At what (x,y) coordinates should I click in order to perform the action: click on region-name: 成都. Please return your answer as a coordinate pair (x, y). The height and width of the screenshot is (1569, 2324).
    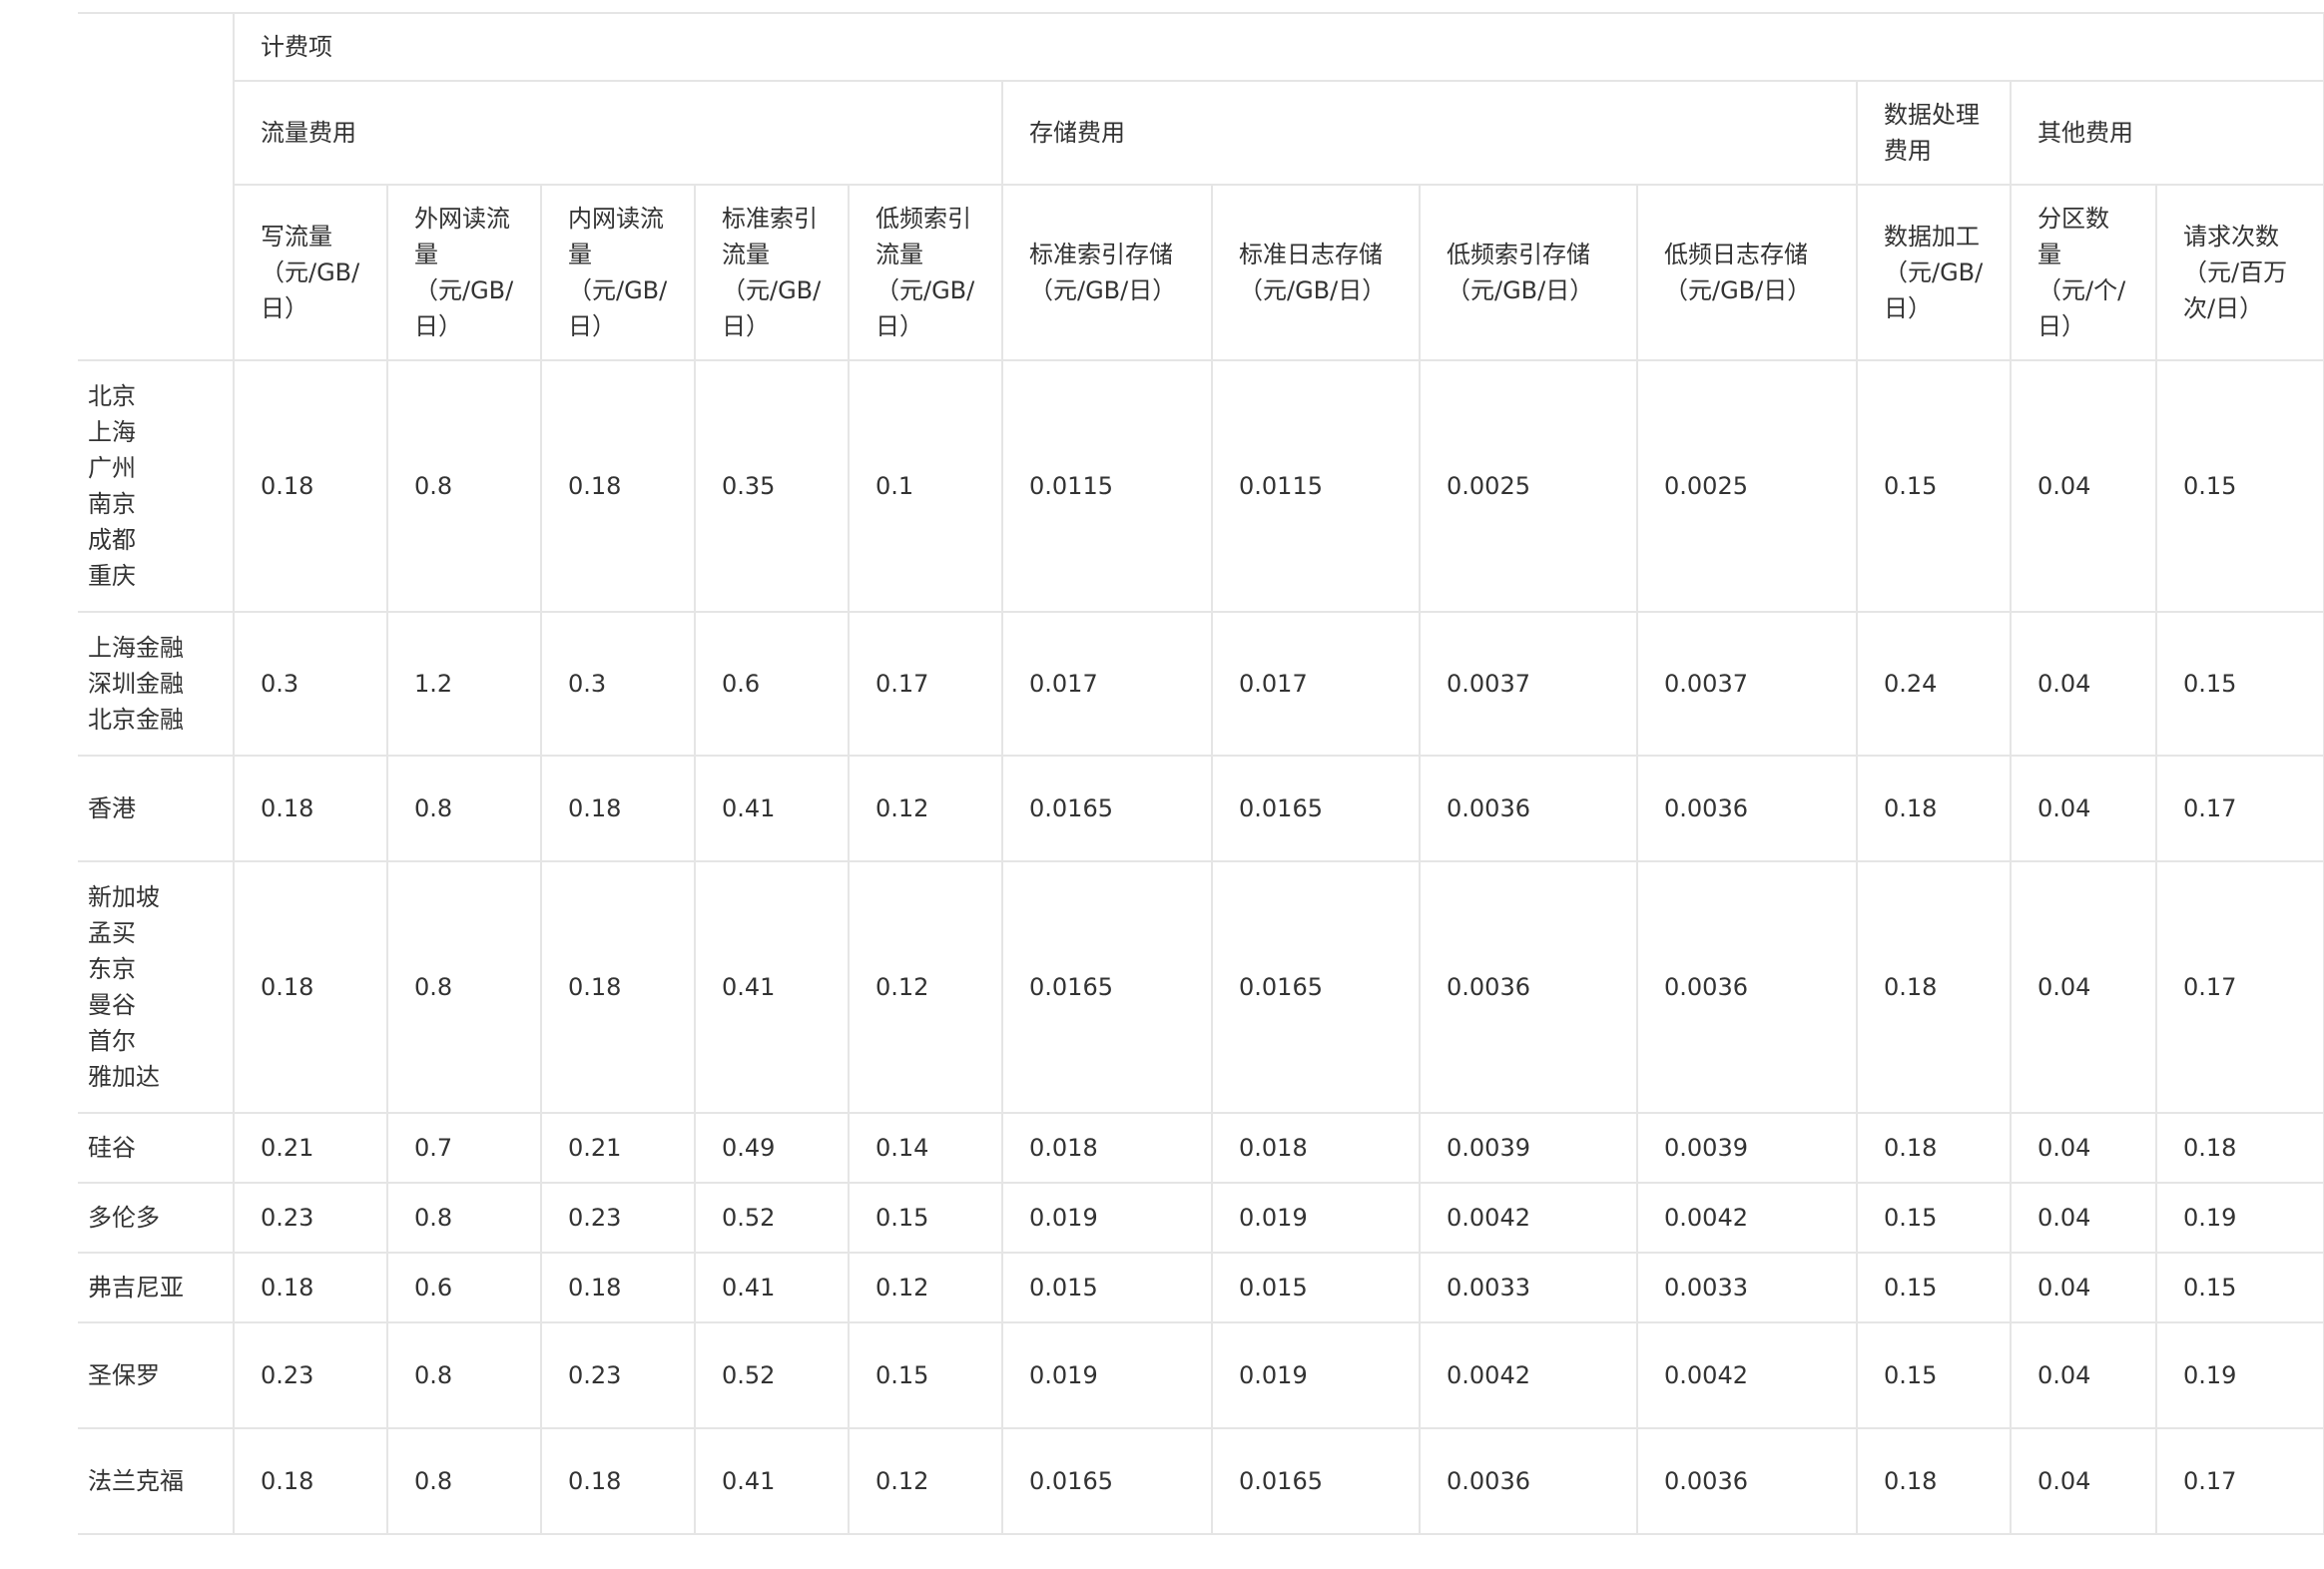
    Looking at the image, I should click on (112, 540).